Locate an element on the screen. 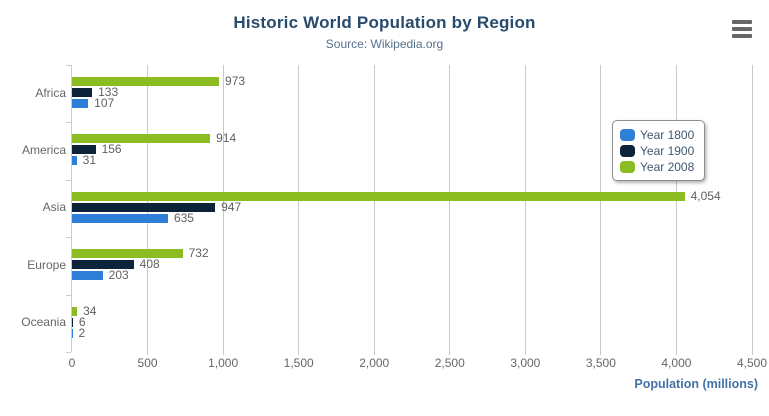 The width and height of the screenshot is (769, 416). bar-asia-year-1900 is located at coordinates (144, 207).